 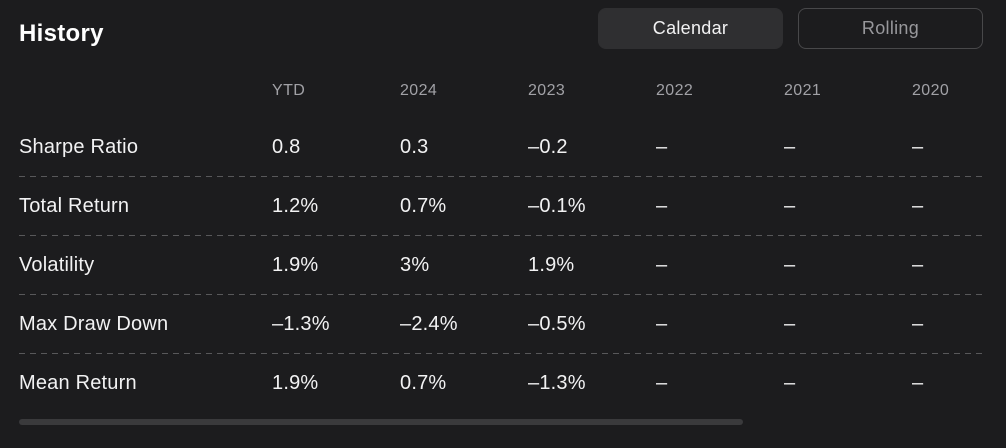 I want to click on row-label: Sharpe Ratio, so click(x=79, y=147).